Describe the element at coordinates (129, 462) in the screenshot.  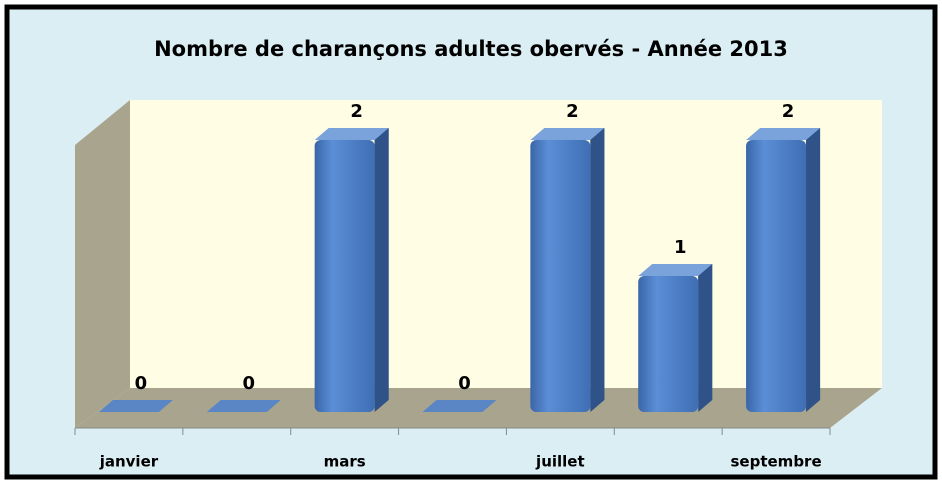
I see `x-tick-label: janvier` at that location.